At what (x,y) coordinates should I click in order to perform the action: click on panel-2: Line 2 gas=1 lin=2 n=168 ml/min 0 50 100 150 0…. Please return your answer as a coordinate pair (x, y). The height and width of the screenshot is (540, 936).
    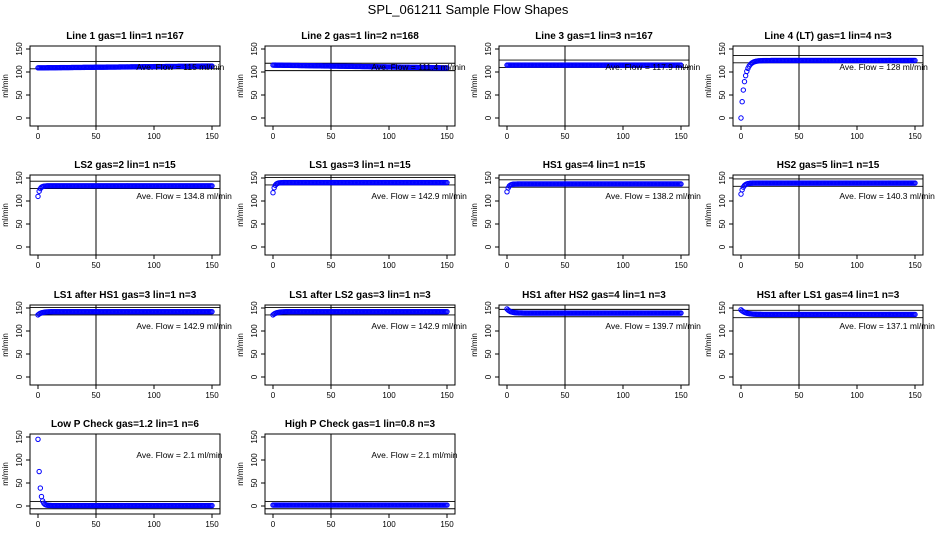
    Looking at the image, I should click on (351, 86).